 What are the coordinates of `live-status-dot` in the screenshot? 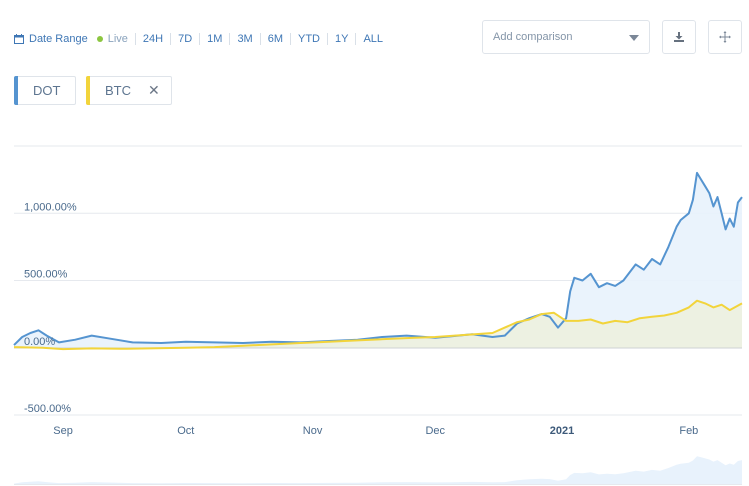 It's located at (99, 39).